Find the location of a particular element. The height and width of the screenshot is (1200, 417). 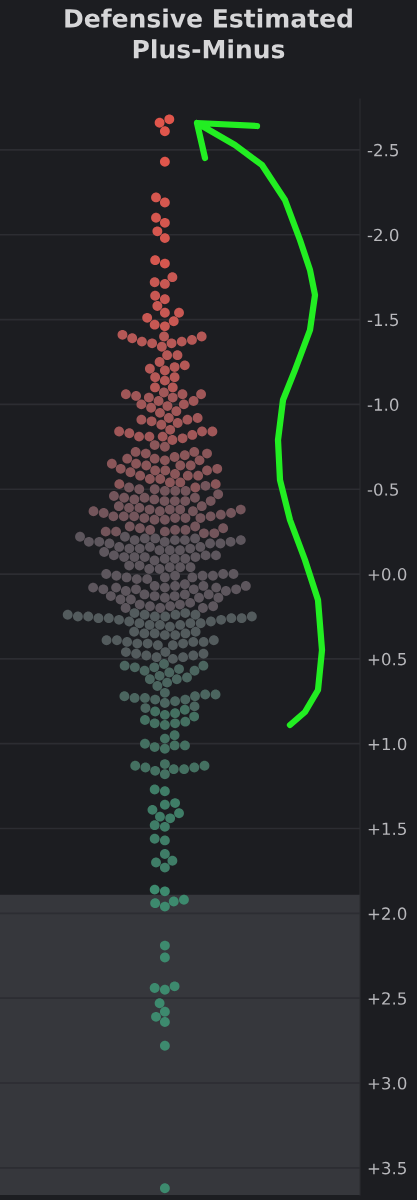

y-tick-label: -1.0 is located at coordinates (383, 404).